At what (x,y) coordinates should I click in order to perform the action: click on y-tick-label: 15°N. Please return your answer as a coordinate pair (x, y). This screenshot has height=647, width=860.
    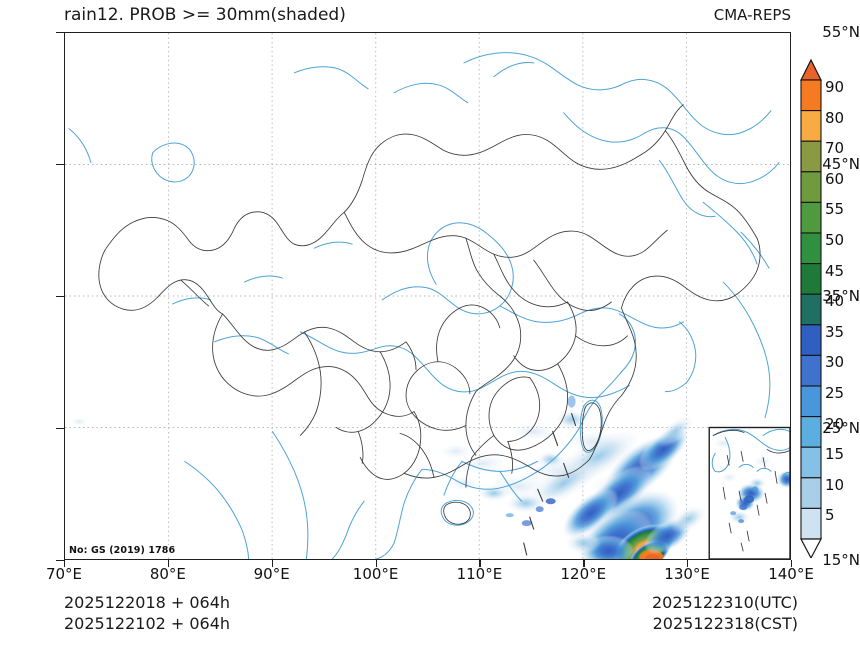
    Looking at the image, I should click on (841, 560).